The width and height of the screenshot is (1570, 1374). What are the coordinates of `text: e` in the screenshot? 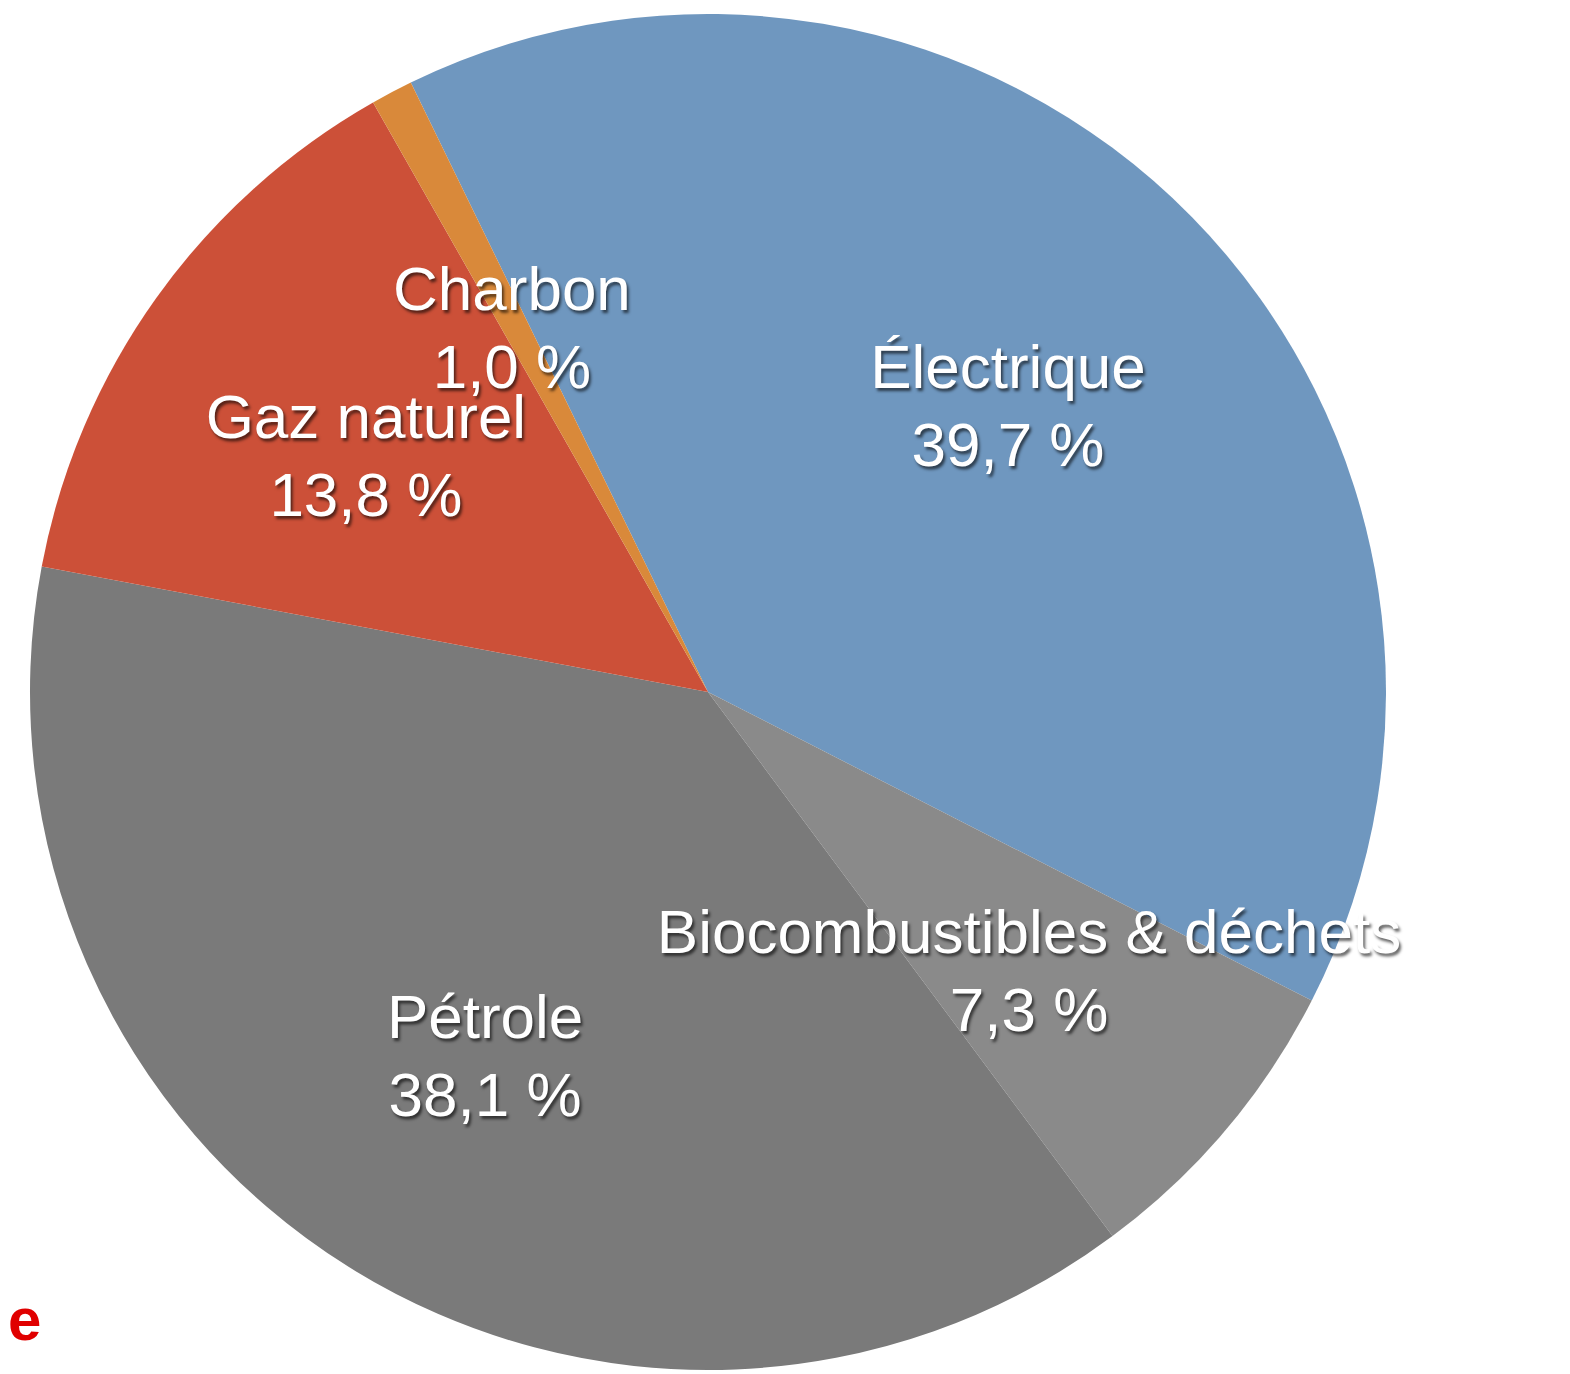 It's located at (25, 1319).